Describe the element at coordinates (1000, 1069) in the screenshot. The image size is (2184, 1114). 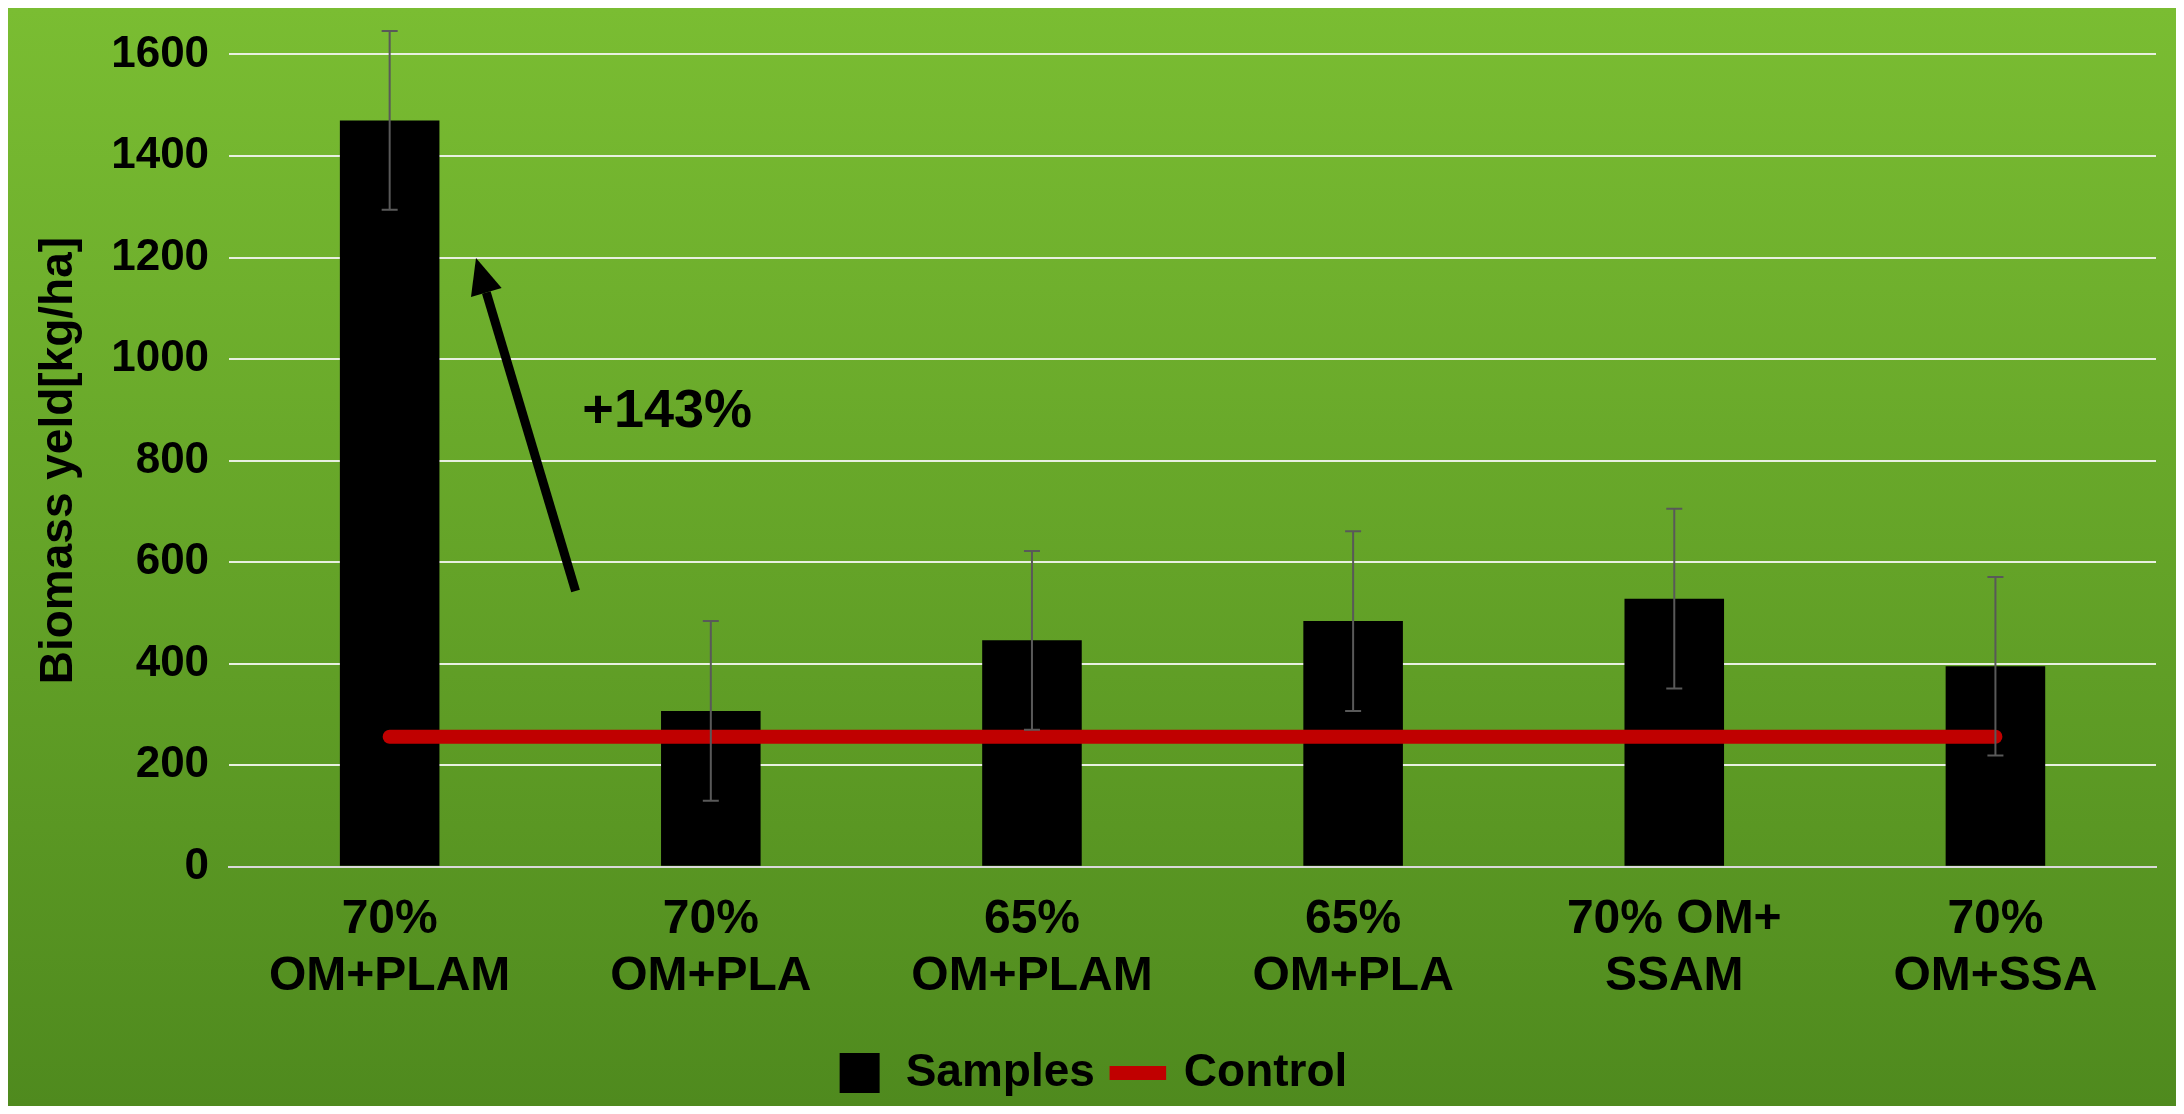
I see `legend-label: Samples` at that location.